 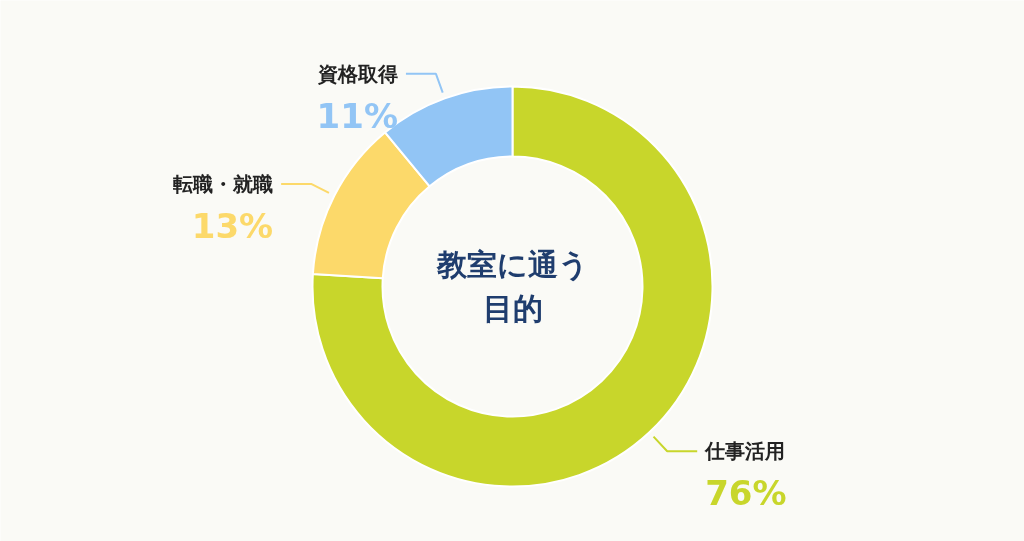 What do you see at coordinates (745, 451) in the screenshot?
I see `slice-label: 仕事活用` at bounding box center [745, 451].